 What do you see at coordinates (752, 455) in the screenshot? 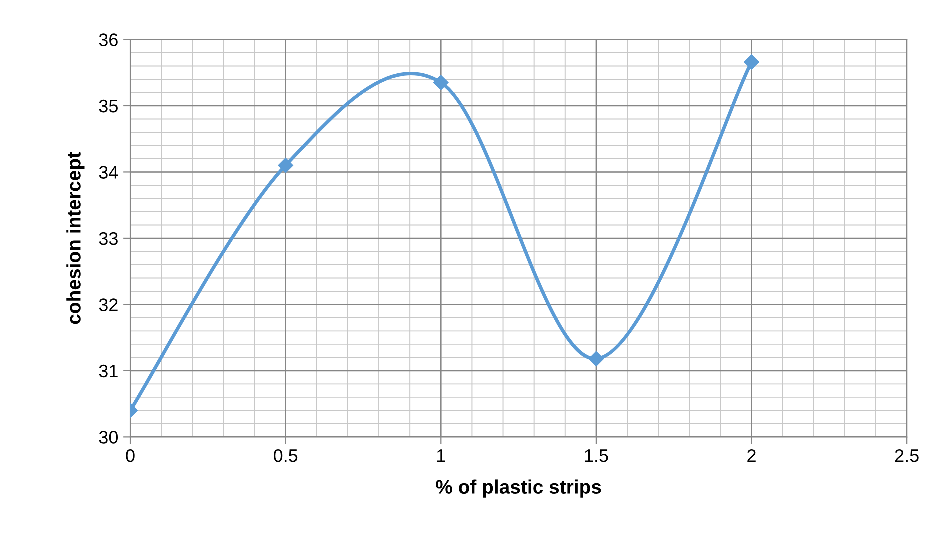
I see `x-tick-label: 2` at bounding box center [752, 455].